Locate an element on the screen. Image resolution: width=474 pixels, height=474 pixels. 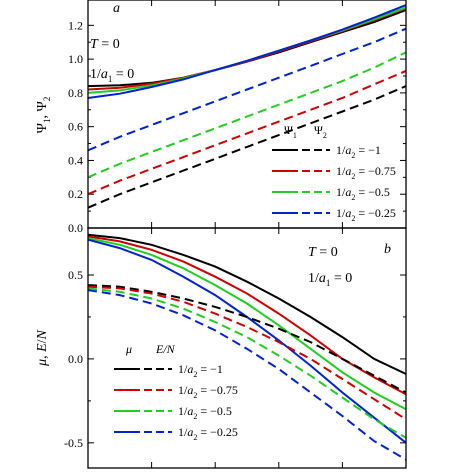
panel-a-a1: 1/a1 = 0 is located at coordinates (112, 75).